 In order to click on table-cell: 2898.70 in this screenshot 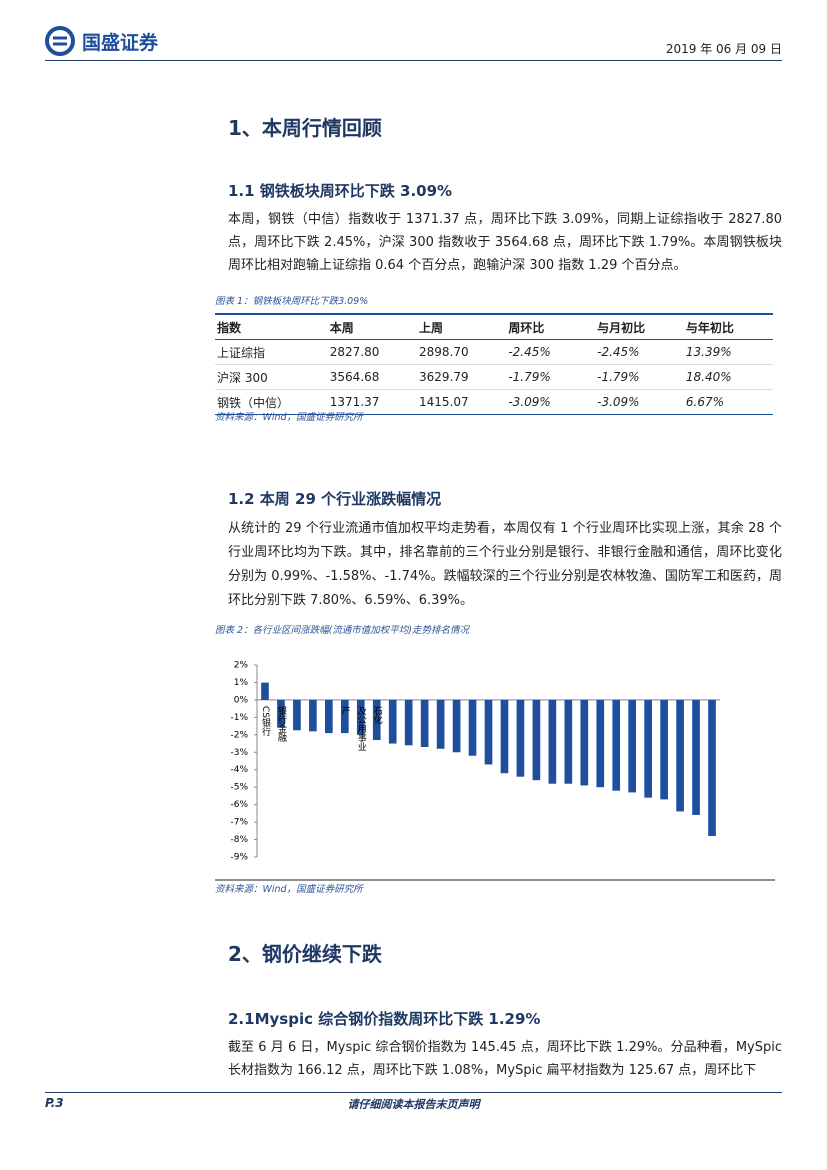, I will do `click(444, 352)`.